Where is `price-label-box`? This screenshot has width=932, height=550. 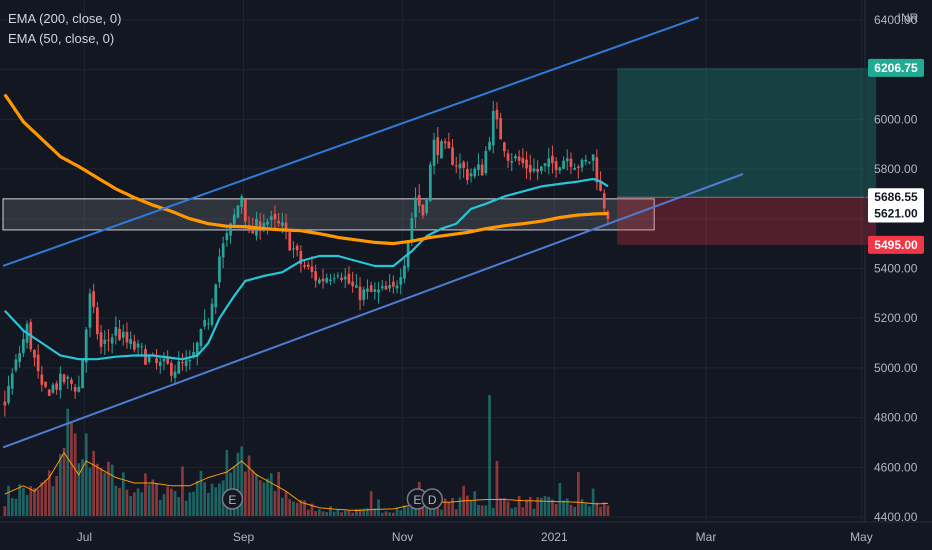 price-label-box is located at coordinates (896, 67).